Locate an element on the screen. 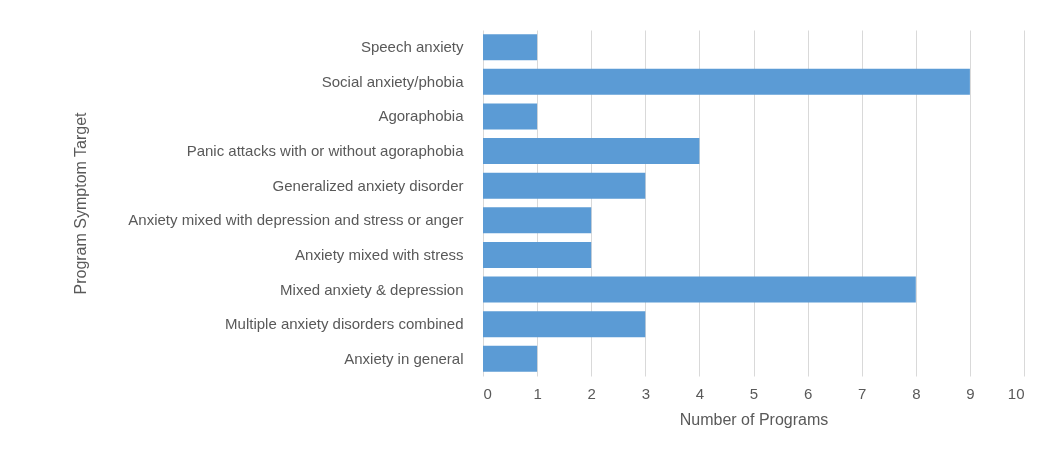 The height and width of the screenshot is (468, 1058). x-tick-label: 10 is located at coordinates (1016, 393).